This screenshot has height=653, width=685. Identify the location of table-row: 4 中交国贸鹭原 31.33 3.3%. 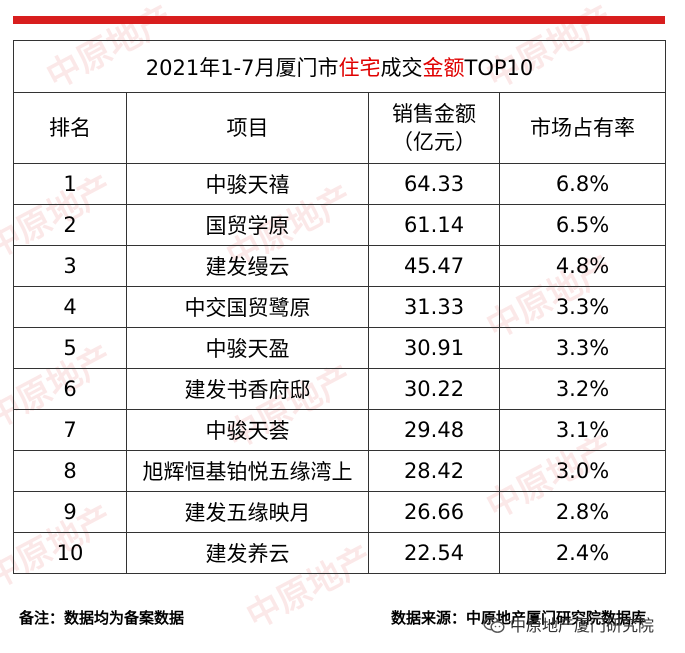
(339, 307).